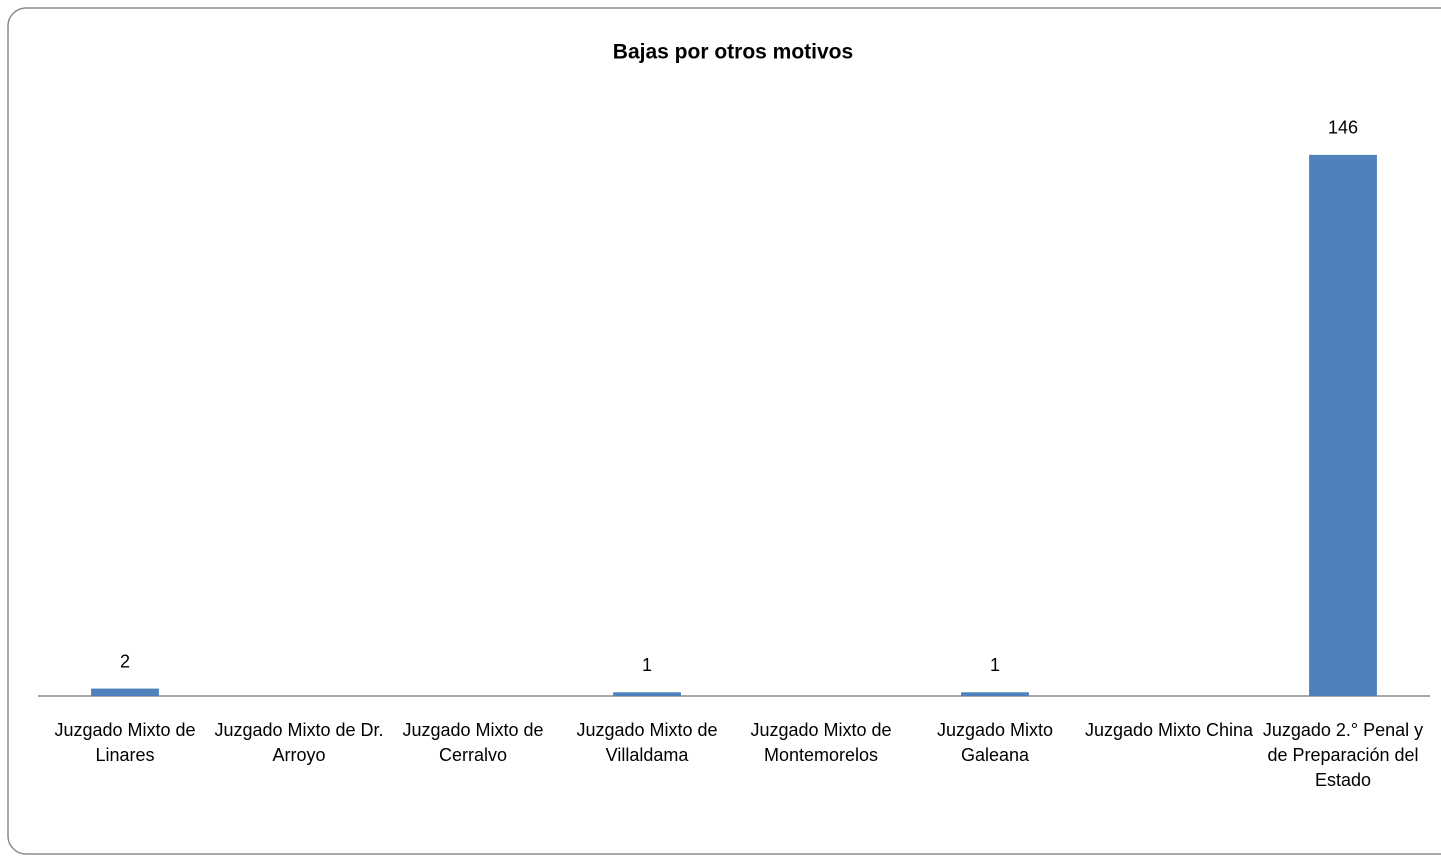 Image resolution: width=1441 pixels, height=857 pixels. Describe the element at coordinates (995, 742) in the screenshot. I see `x-tick-label: Juzgado Mixto Galeana` at that location.